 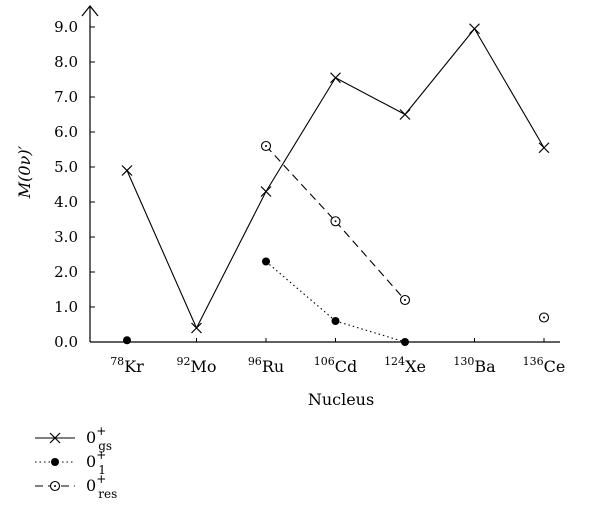 I want to click on x-category-labels: 78Kr 92Mo 96Ru 106Cd 124Xe 130Ba 136Ce, so click(x=337, y=357).